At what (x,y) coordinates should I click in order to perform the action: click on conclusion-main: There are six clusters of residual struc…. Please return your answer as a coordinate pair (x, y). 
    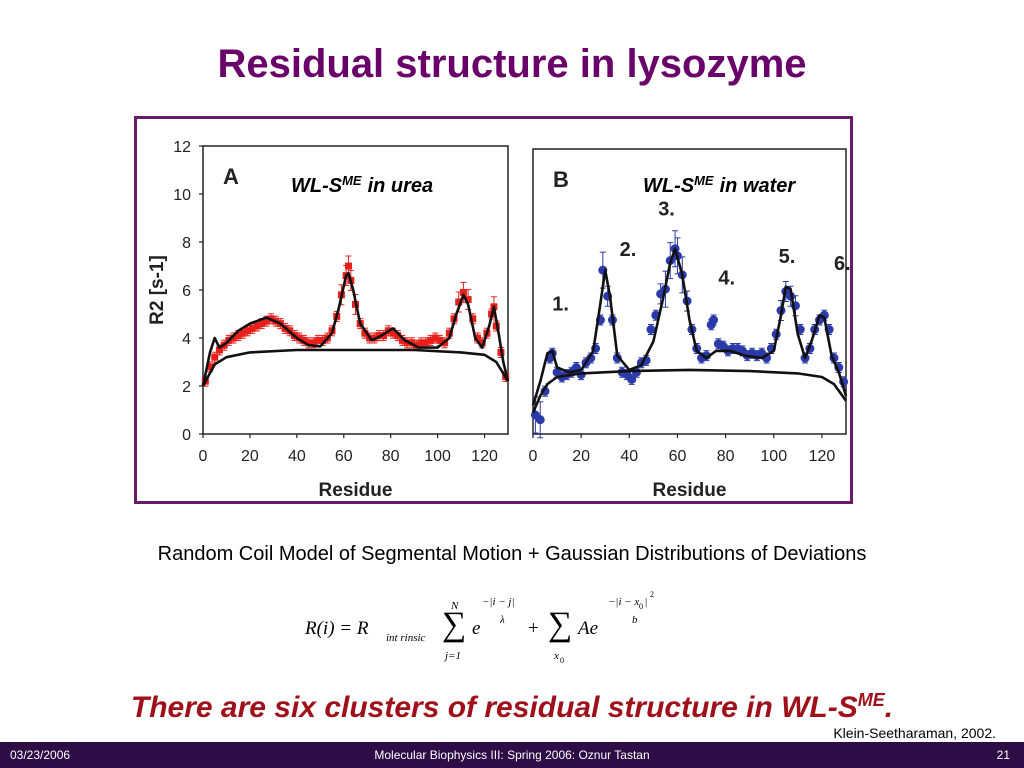
    Looking at the image, I should click on (494, 707).